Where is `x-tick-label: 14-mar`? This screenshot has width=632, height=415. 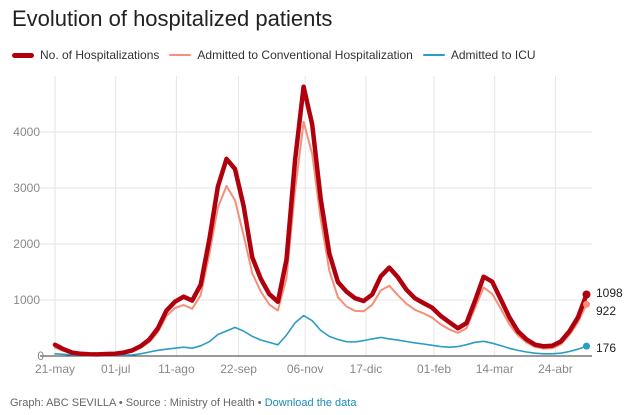
x-tick-label: 14-mar is located at coordinates (495, 369).